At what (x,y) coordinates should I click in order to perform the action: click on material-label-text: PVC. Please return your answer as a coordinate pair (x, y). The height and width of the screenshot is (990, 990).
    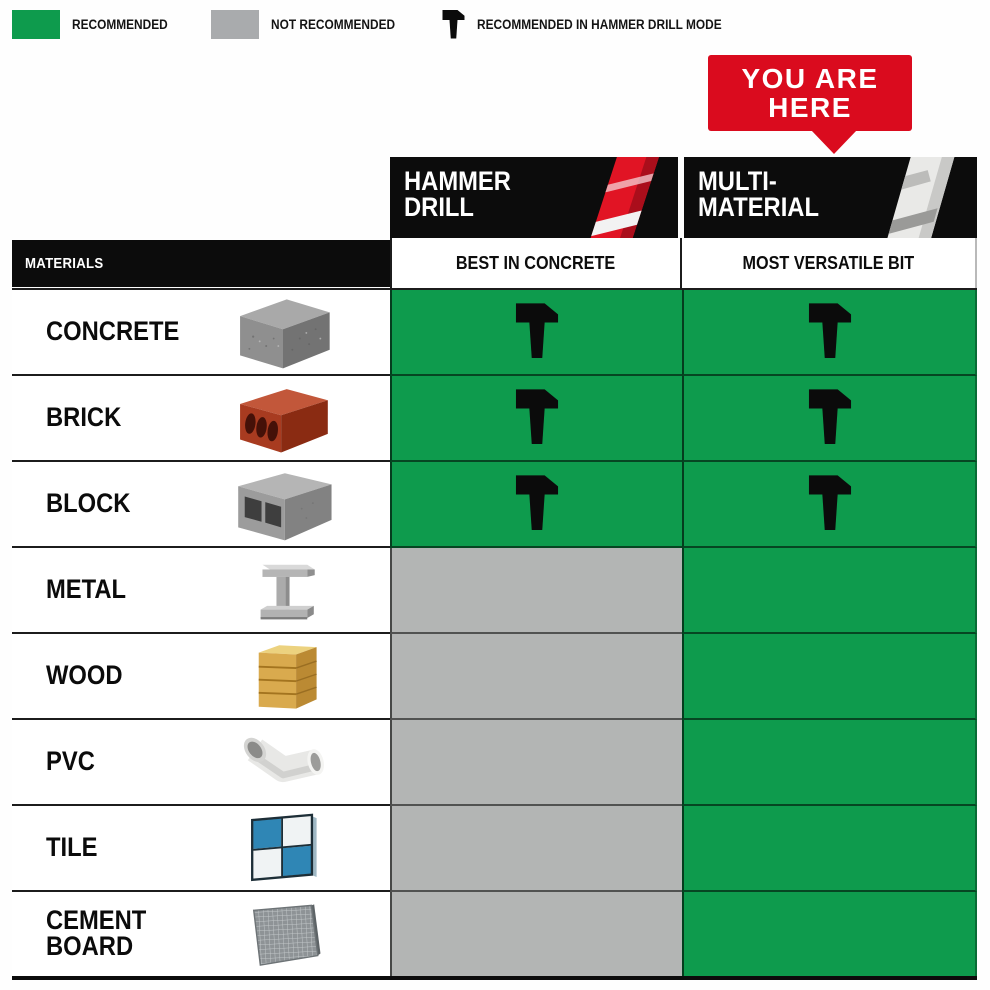
    Looking at the image, I should click on (70, 761).